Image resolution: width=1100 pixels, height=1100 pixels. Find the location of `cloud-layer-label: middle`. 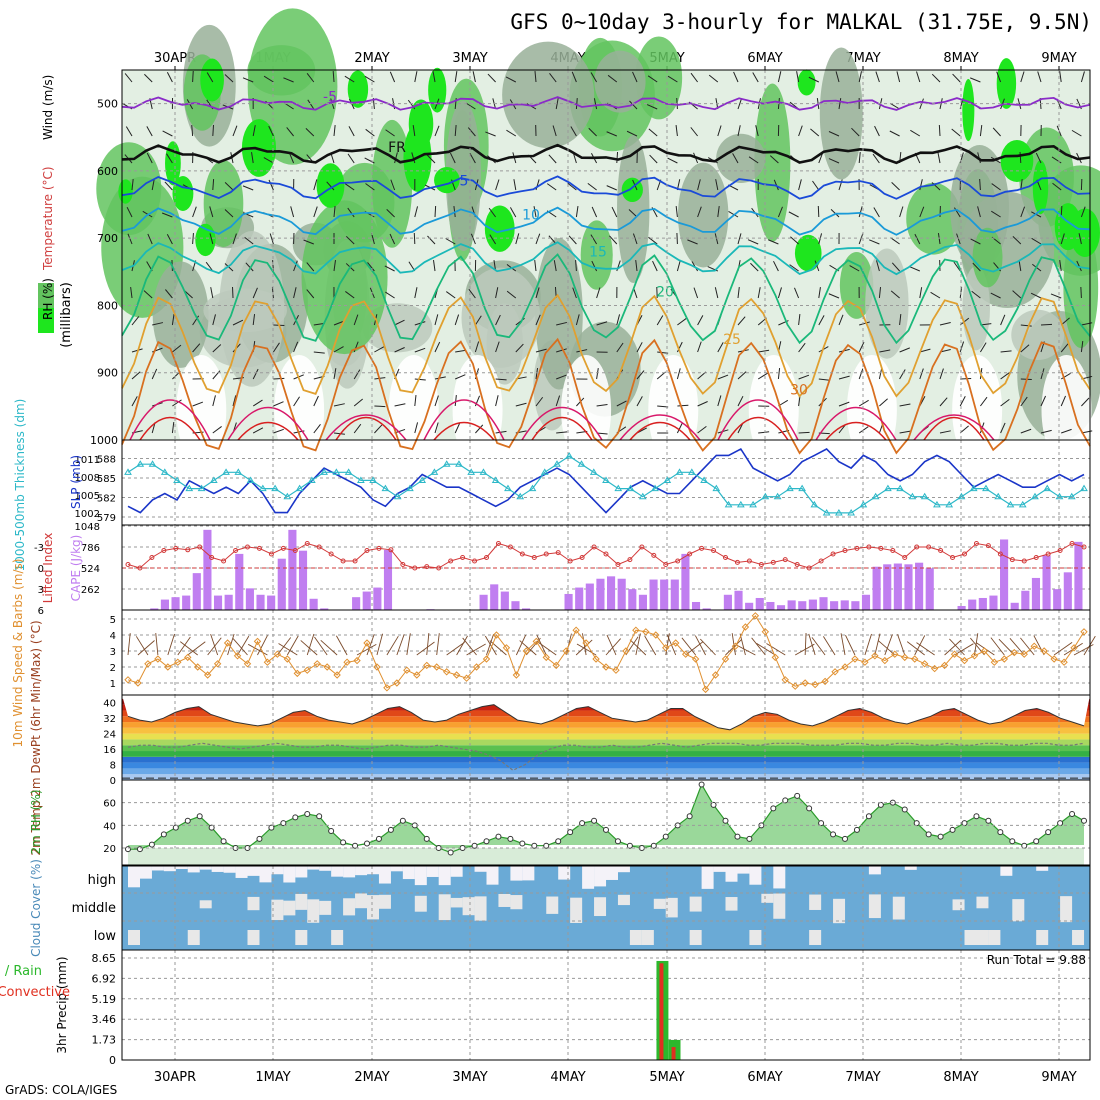

cloud-layer-label: middle is located at coordinates (94, 908).